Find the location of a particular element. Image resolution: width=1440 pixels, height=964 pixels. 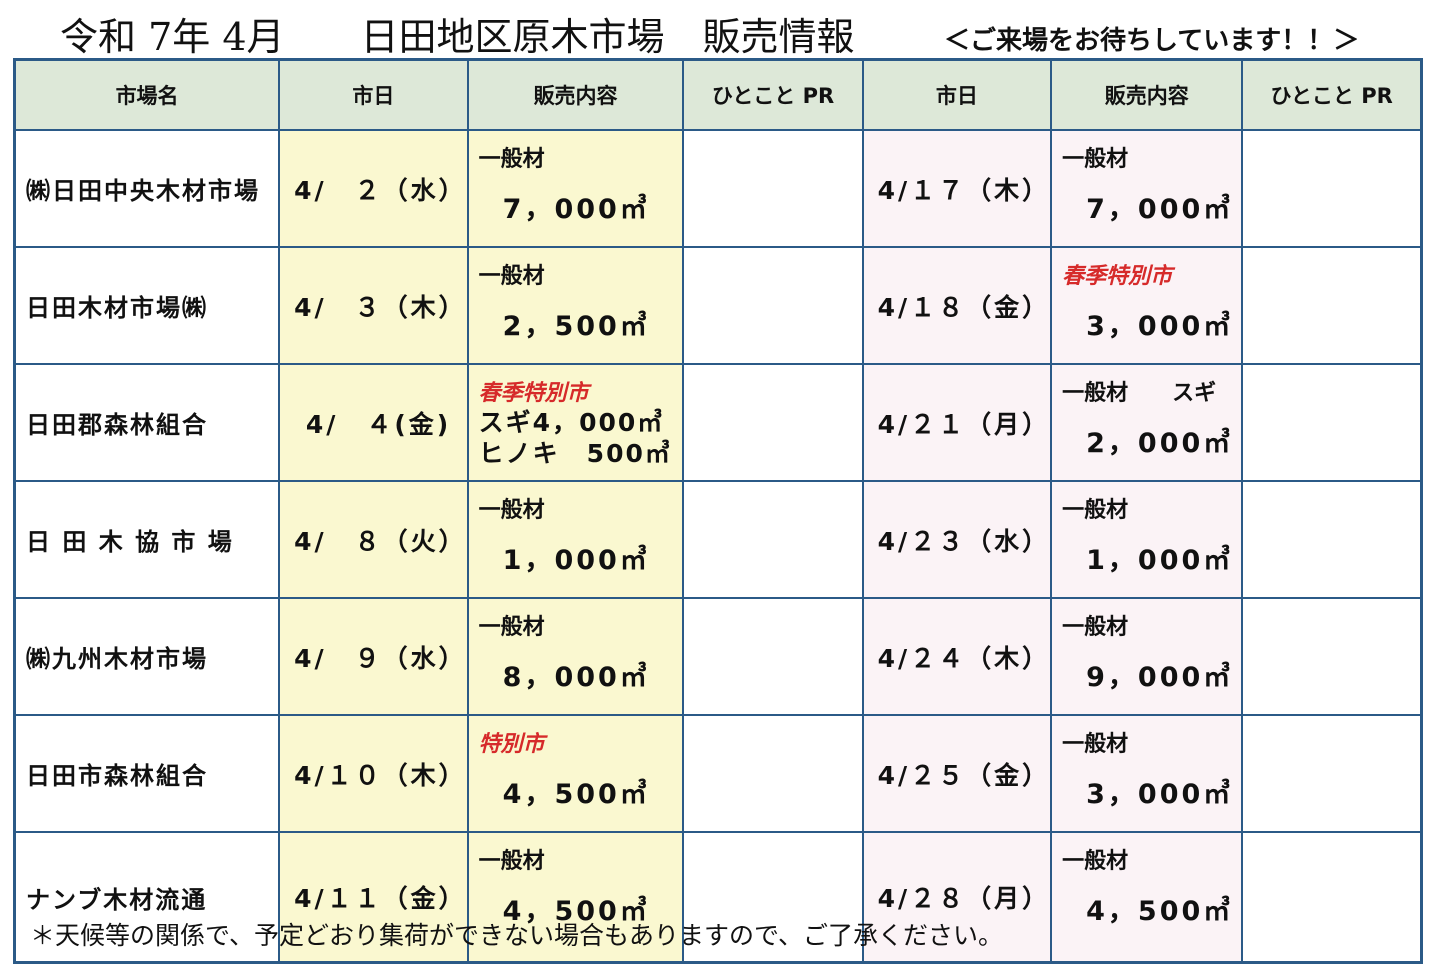

market-name: 日田郡森林組合 is located at coordinates (147, 422).